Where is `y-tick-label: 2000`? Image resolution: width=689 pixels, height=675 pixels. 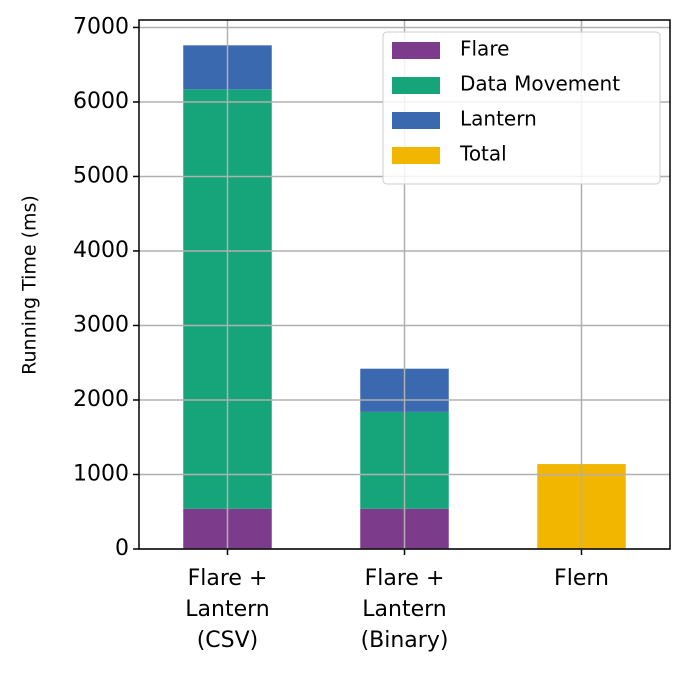
y-tick-label: 2000 is located at coordinates (101, 399).